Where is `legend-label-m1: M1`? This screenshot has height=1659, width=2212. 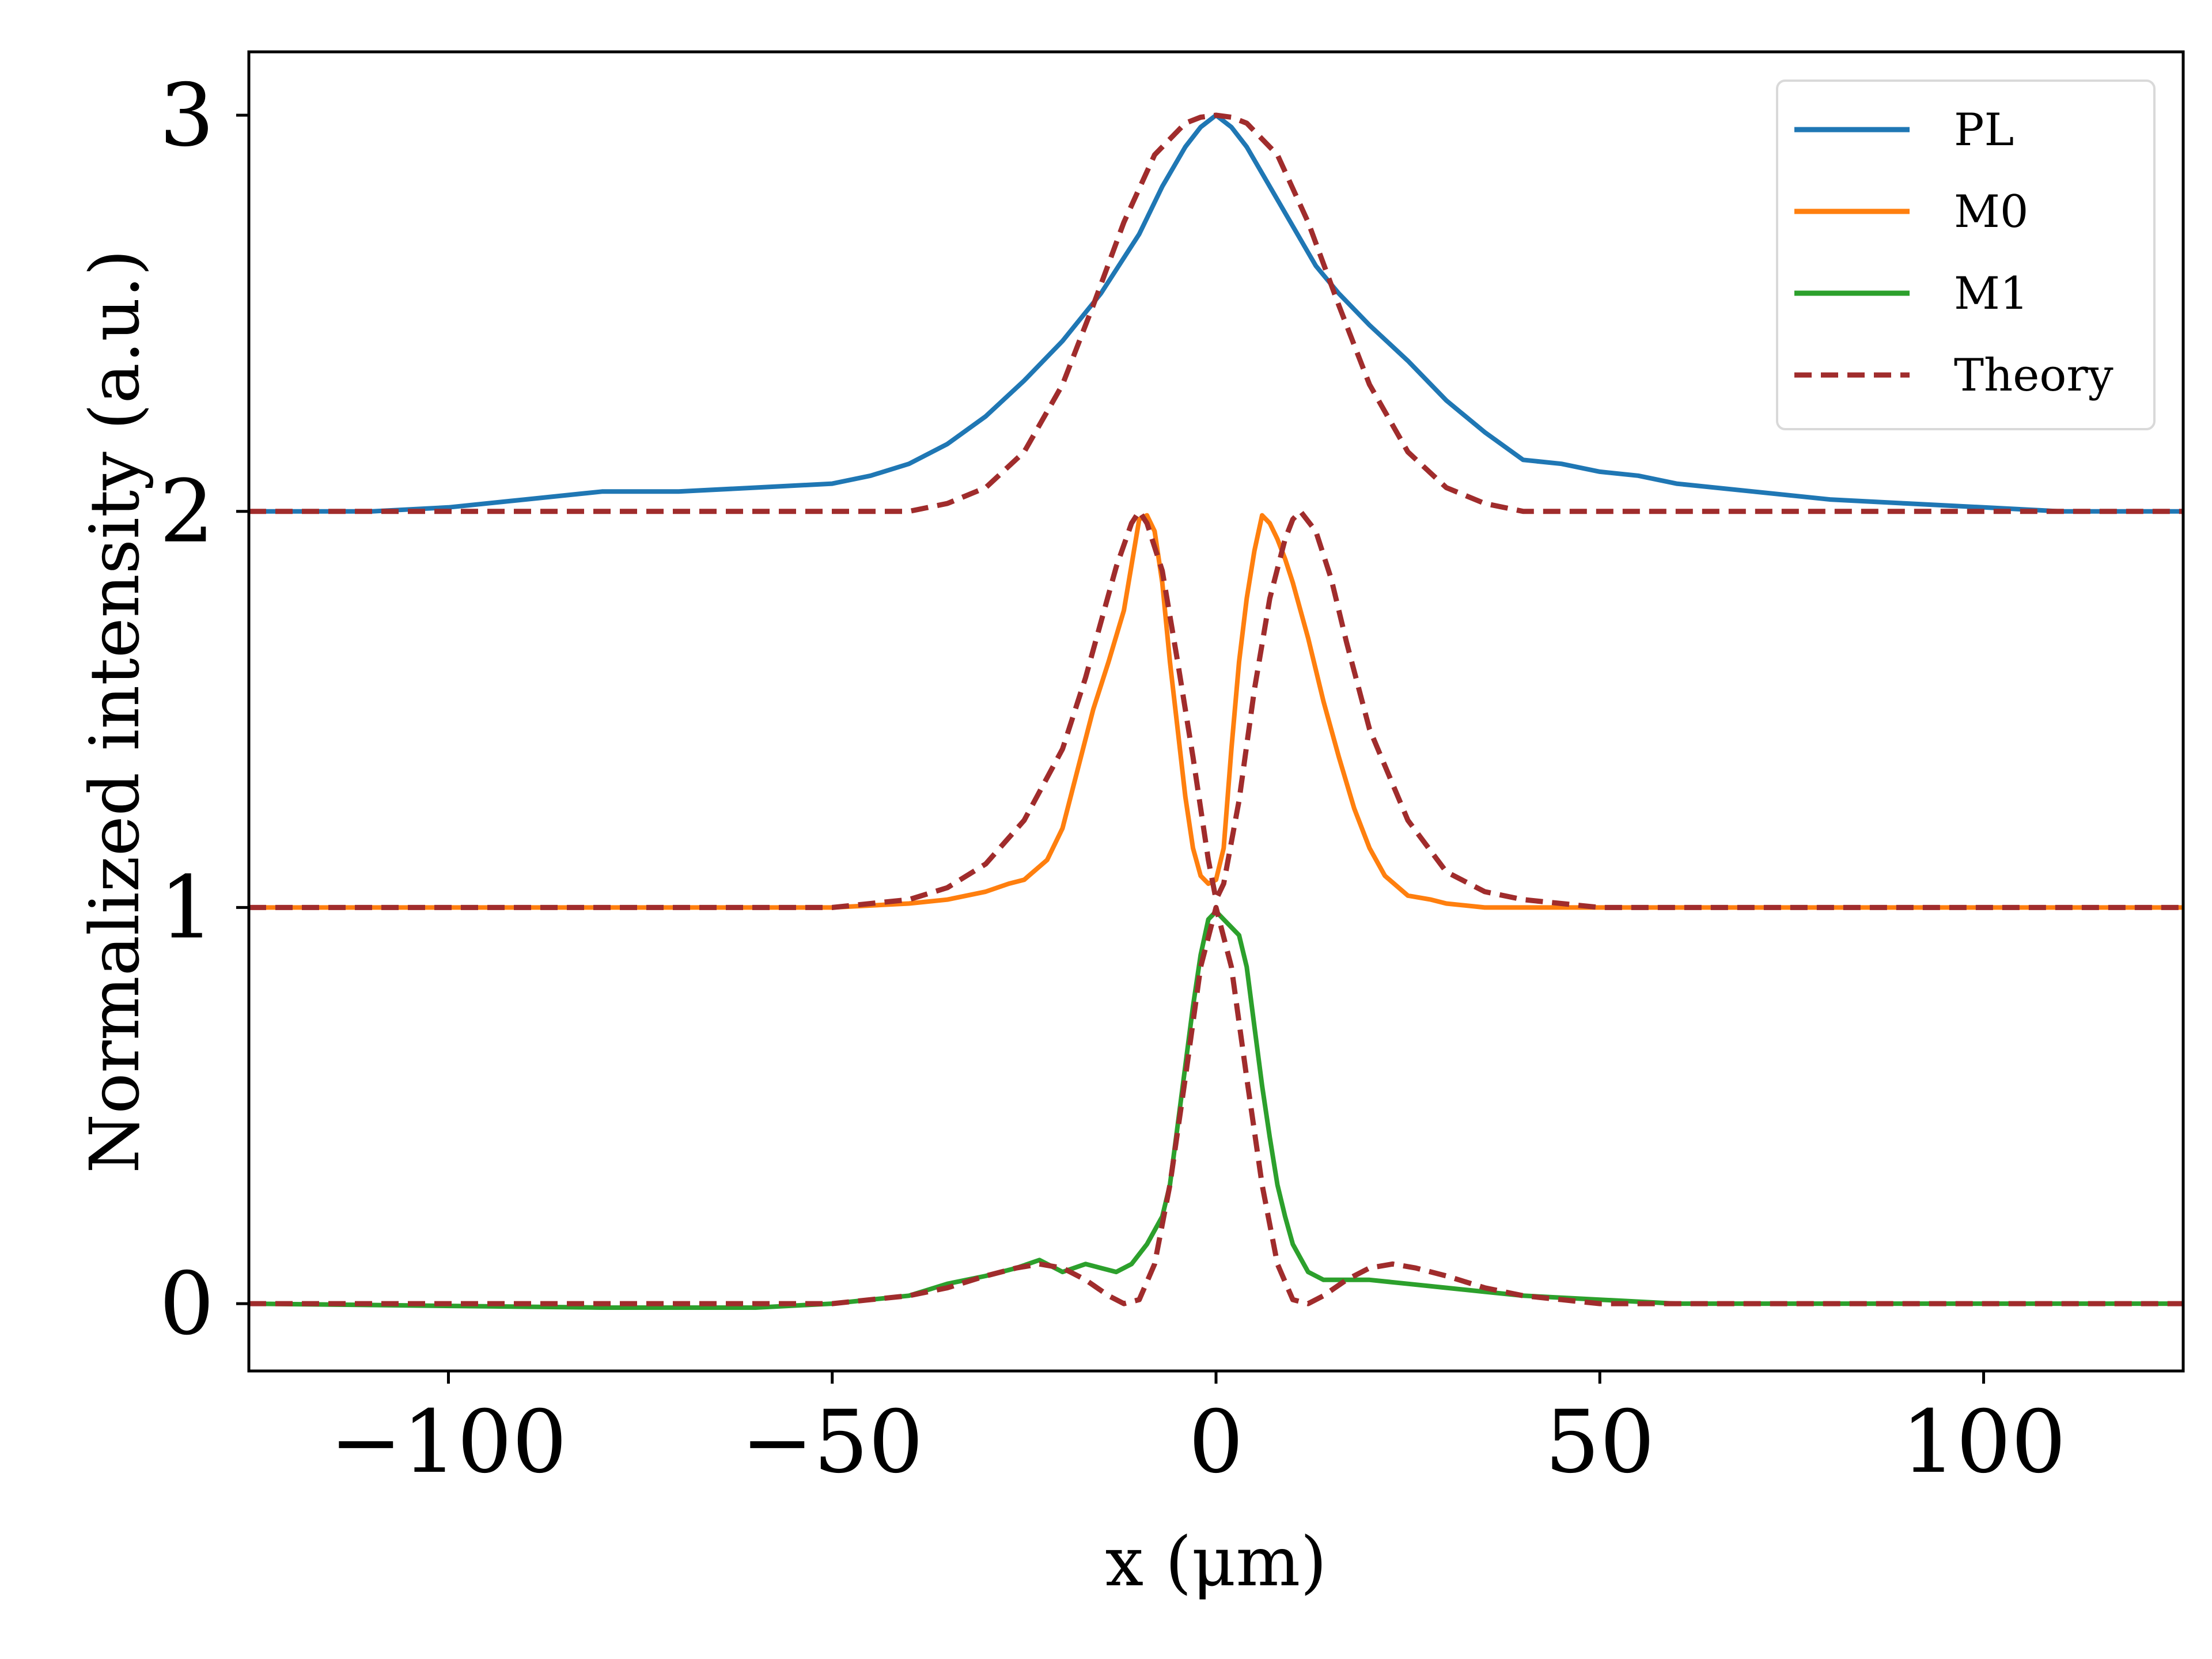
legend-label-m1: M1 is located at coordinates (1991, 294).